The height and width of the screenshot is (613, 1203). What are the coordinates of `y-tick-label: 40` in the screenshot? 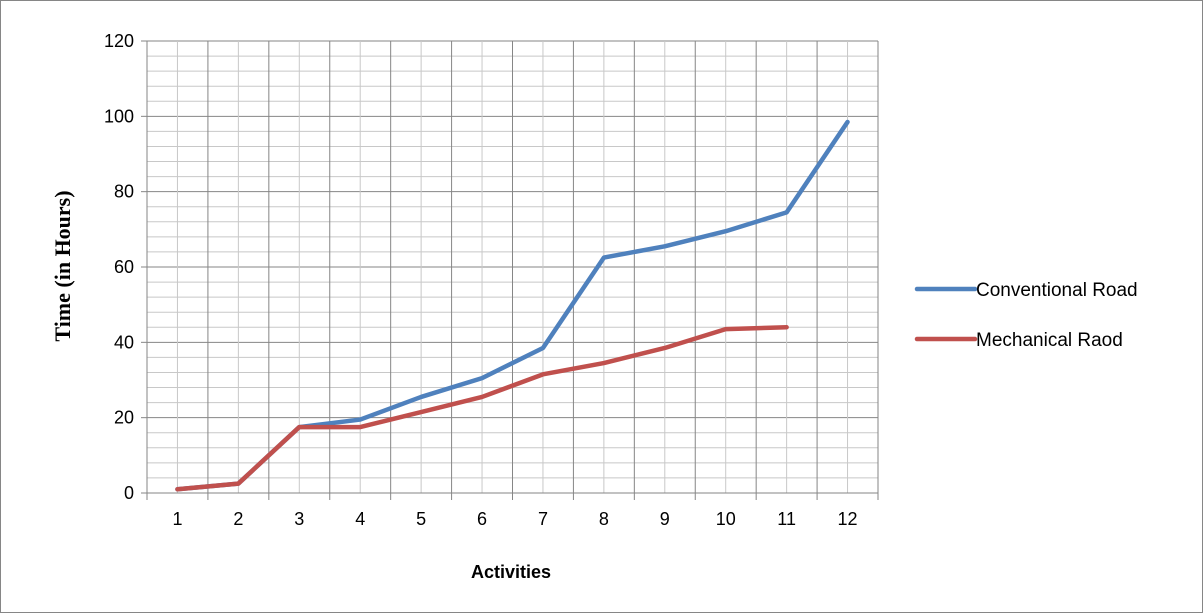 It's located at (124, 342).